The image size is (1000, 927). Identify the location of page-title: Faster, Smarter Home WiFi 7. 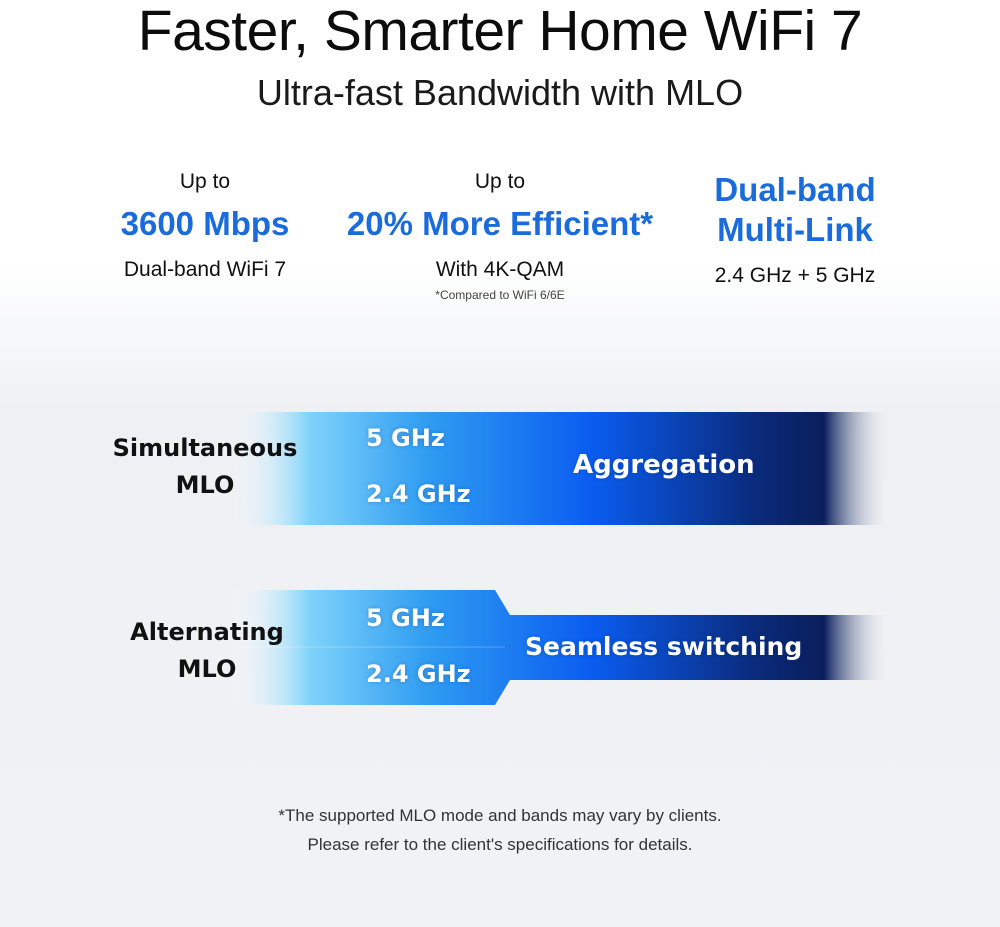
(500, 31).